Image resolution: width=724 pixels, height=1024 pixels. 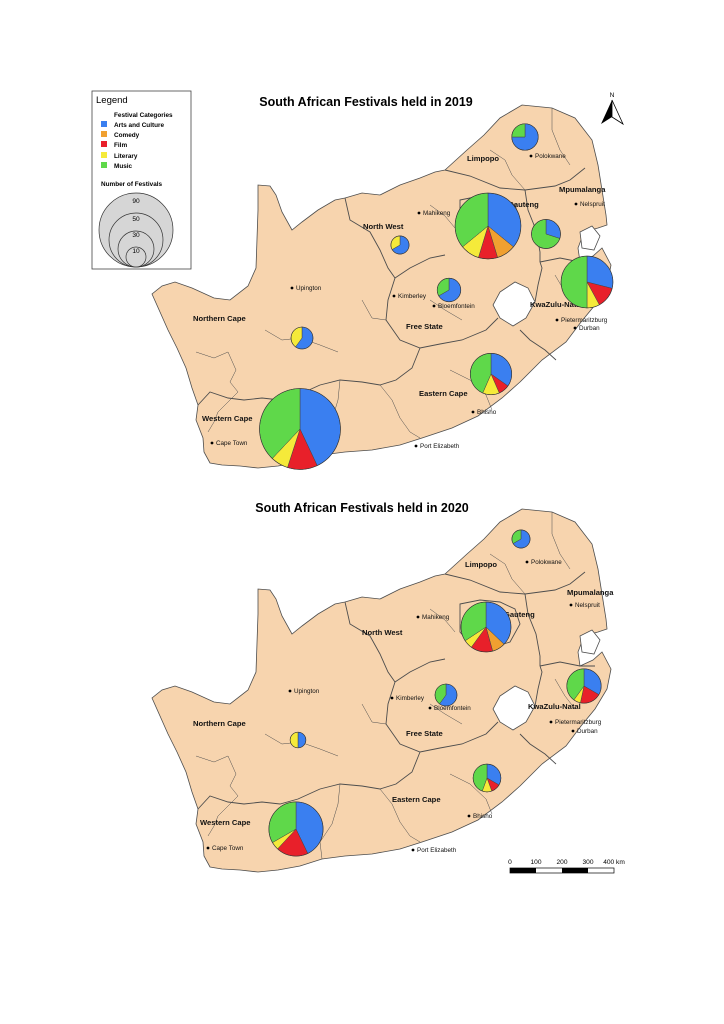 What do you see at coordinates (104, 124) in the screenshot?
I see `legend-swatch-arts` at bounding box center [104, 124].